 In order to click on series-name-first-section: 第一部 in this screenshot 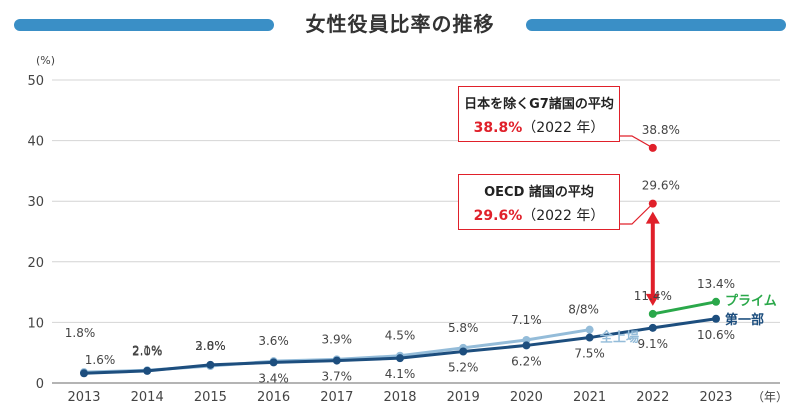, I will do `click(744, 320)`.